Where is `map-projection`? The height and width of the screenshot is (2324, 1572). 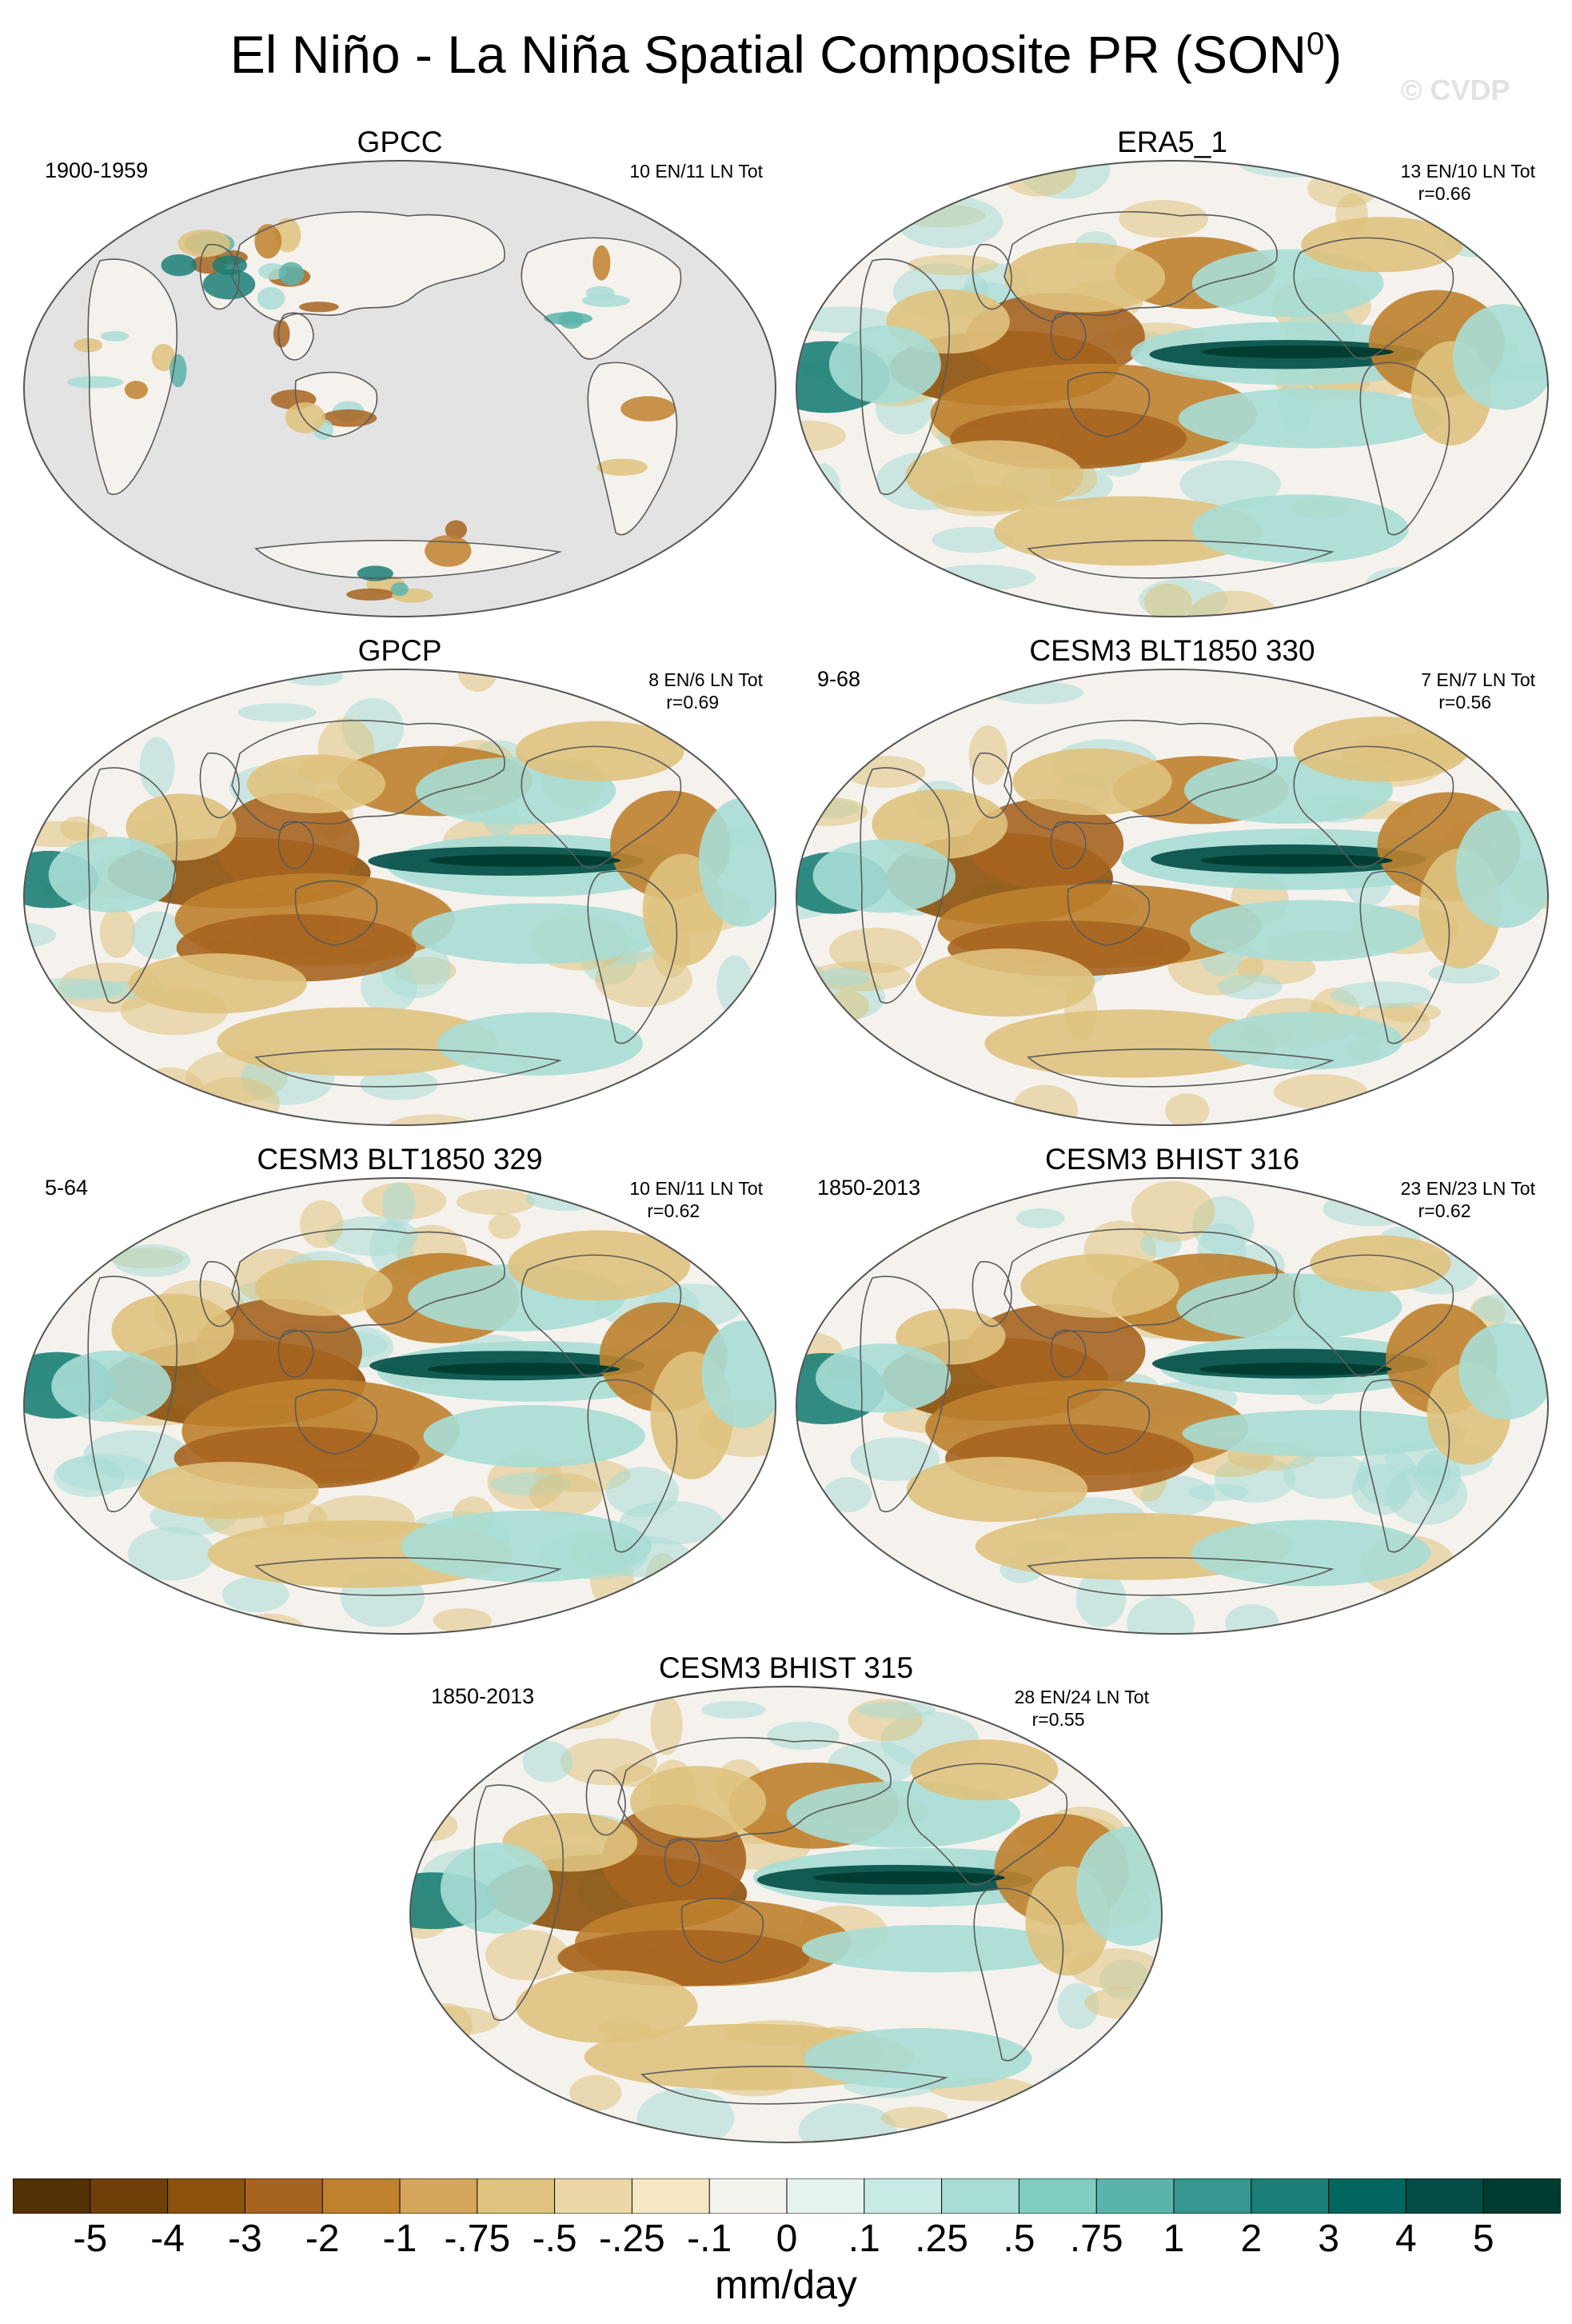 map-projection is located at coordinates (400, 897).